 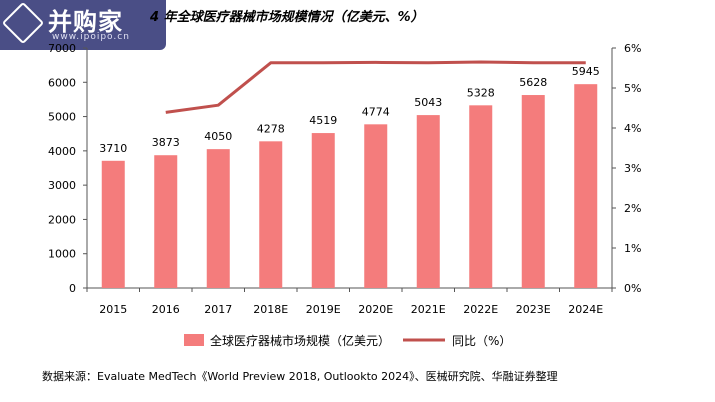 What do you see at coordinates (85, 22) in the screenshot?
I see `logo-name: 并购家` at bounding box center [85, 22].